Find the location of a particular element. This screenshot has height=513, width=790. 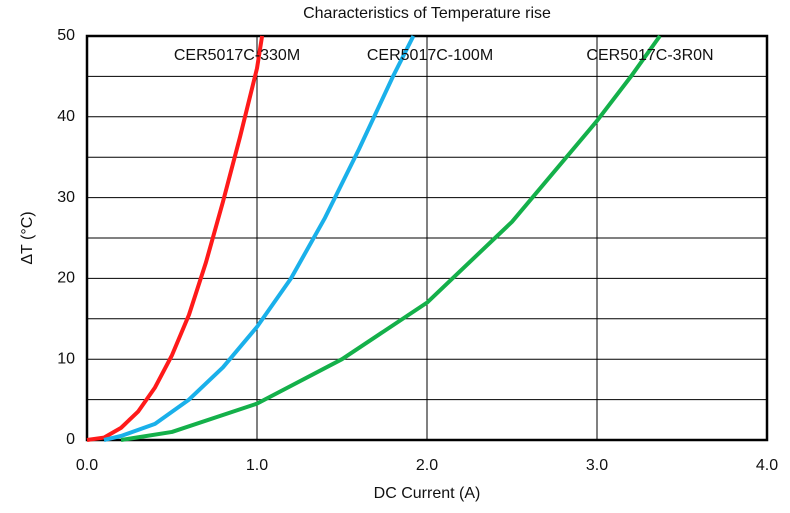

x-tick-label: 1.0 is located at coordinates (257, 465).